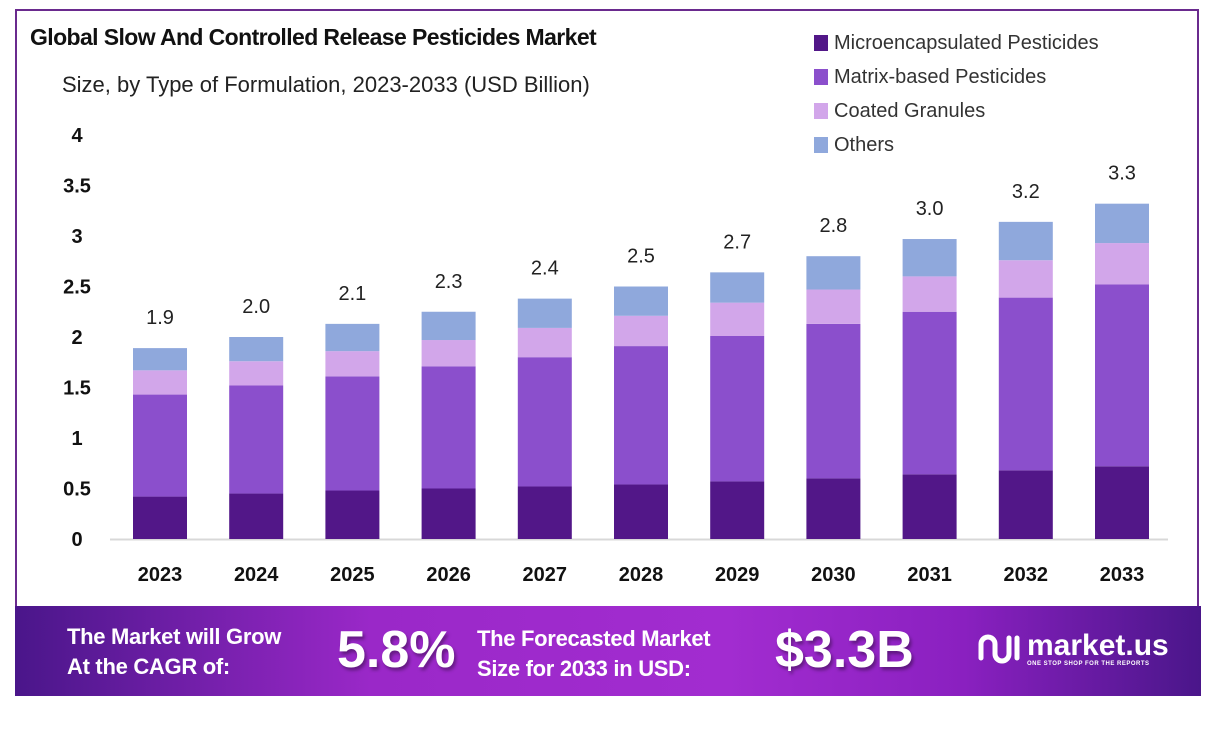 This screenshot has height=737, width=1216. I want to click on bar-total-label: 2.8, so click(833, 226).